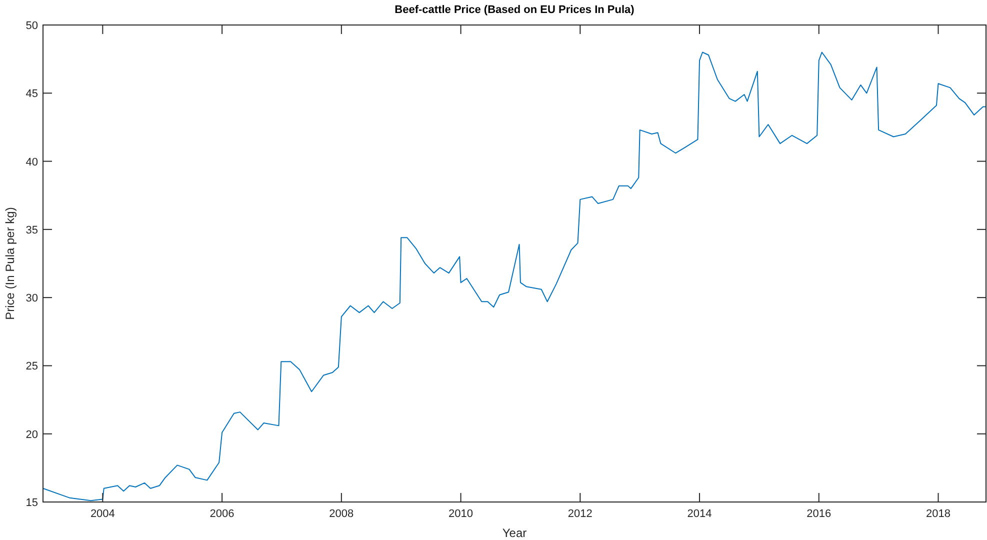  Describe the element at coordinates (341, 514) in the screenshot. I see `x-tick-label: 2008` at that location.